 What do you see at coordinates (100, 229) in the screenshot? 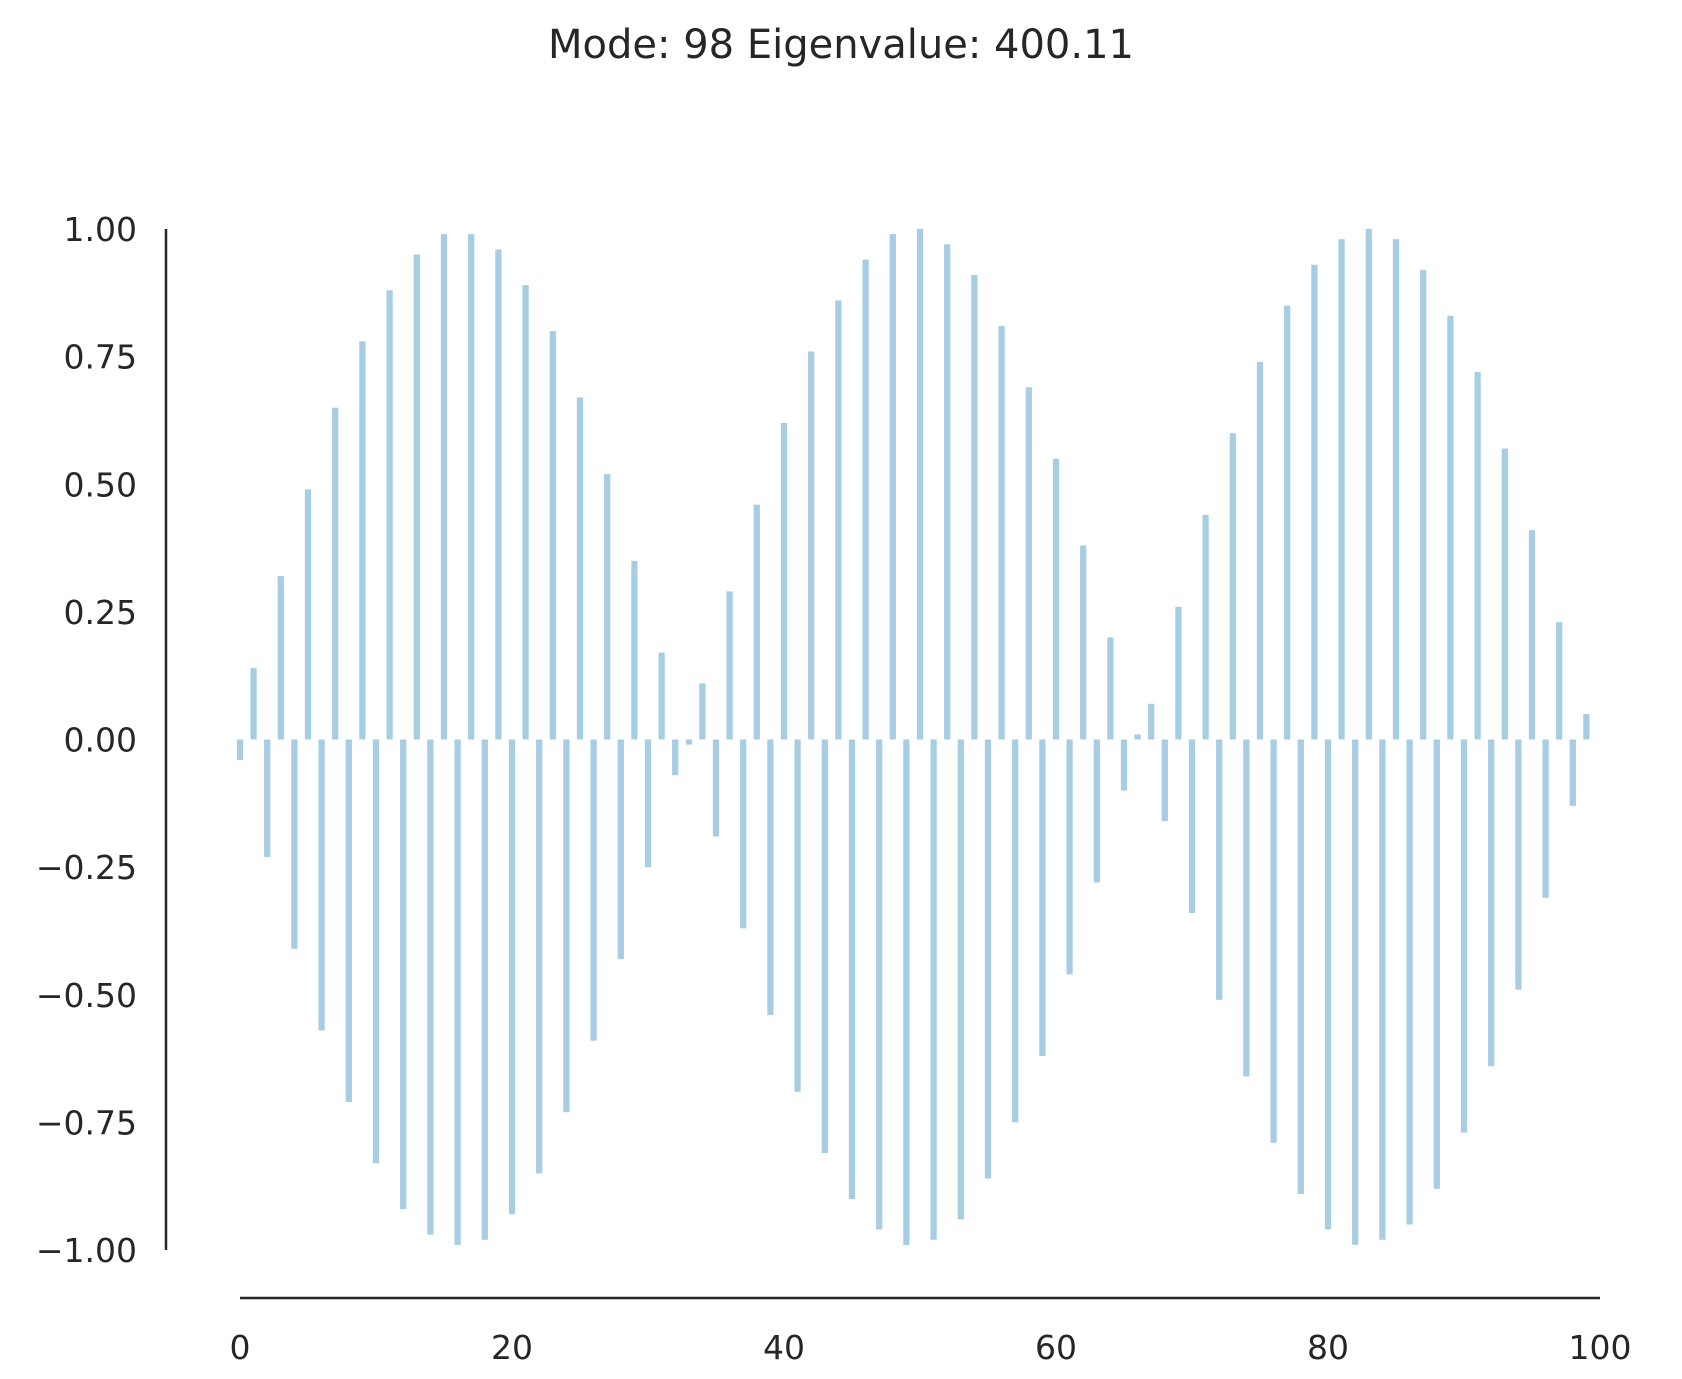
I see `y-tick-label: 1.00` at bounding box center [100, 229].